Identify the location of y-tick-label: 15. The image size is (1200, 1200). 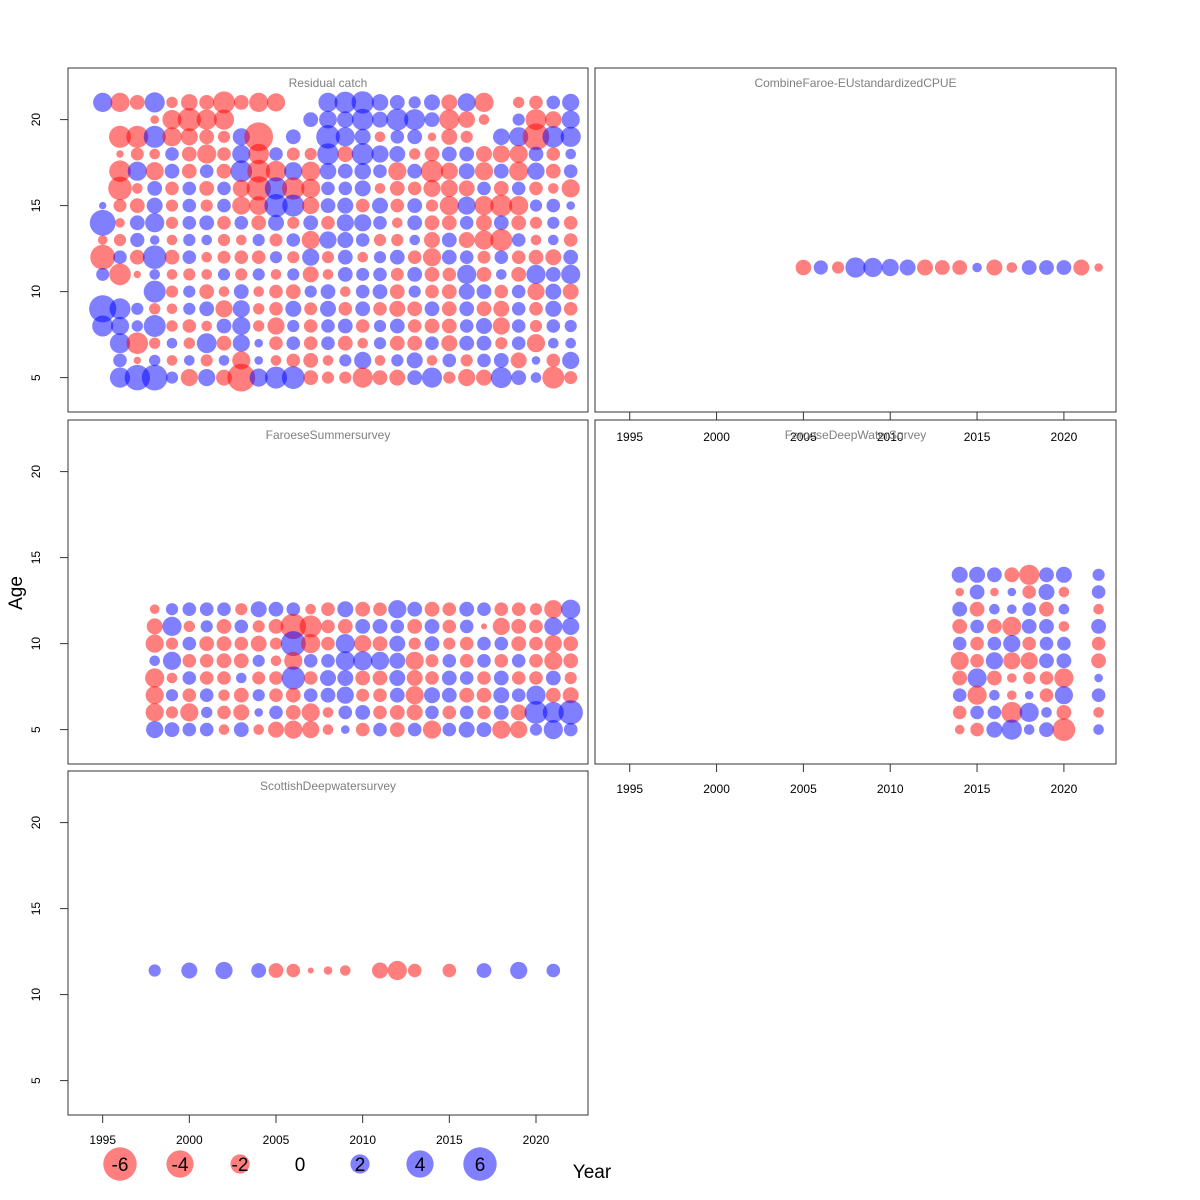
(36, 909).